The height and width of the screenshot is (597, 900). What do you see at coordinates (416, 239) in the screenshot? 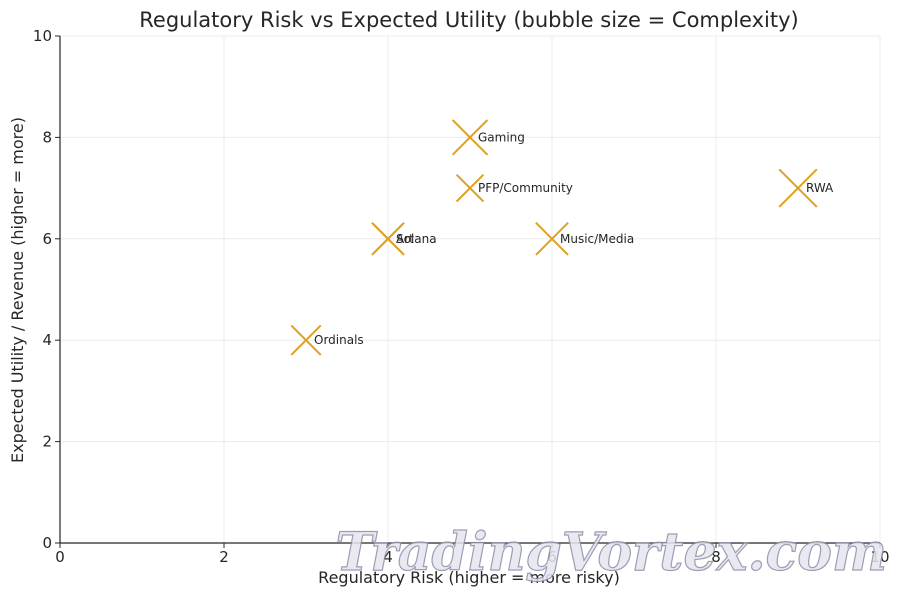
I see `data-point-label: Solana` at bounding box center [416, 239].